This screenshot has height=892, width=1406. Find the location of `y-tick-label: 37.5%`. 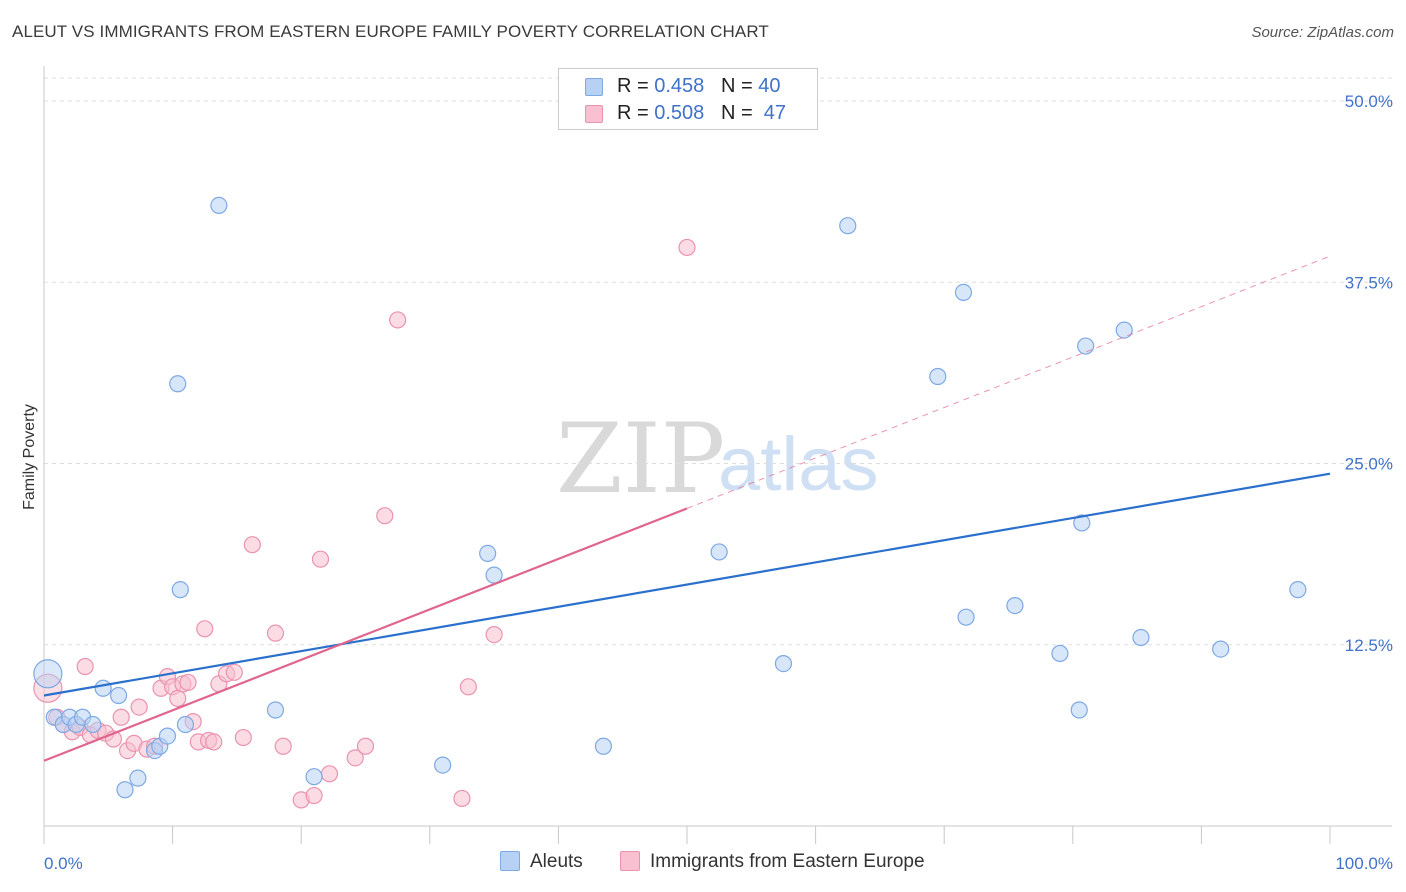

y-tick-label: 37.5% is located at coordinates (1369, 282).